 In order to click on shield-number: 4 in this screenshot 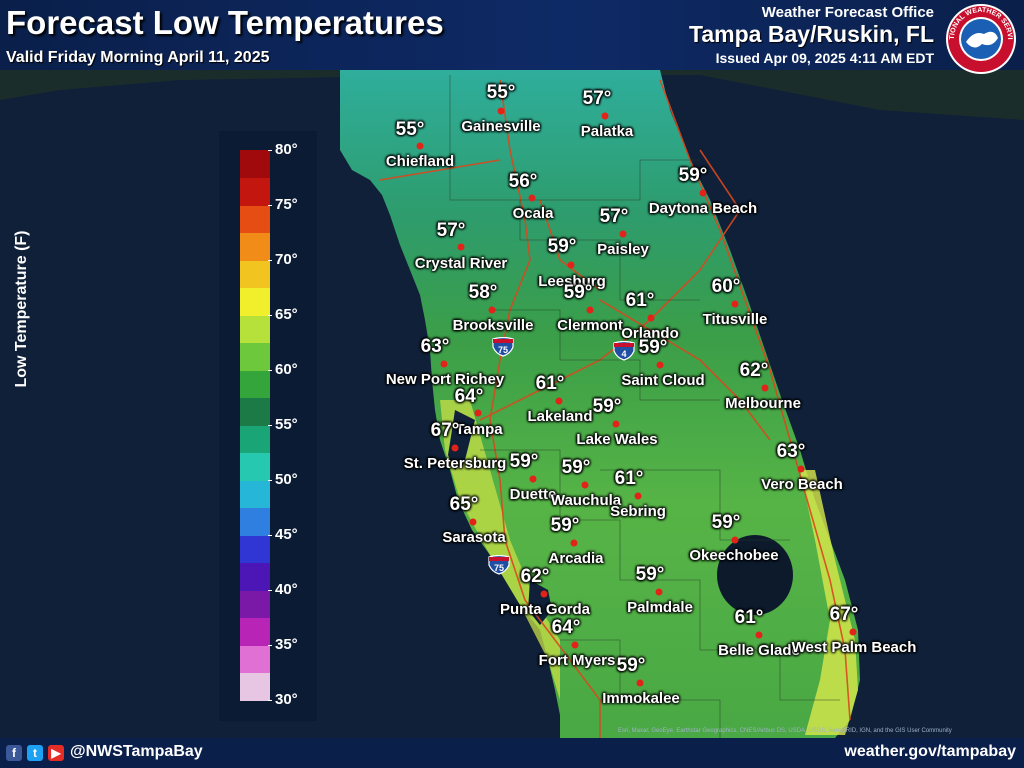, I will do `click(623, 354)`.